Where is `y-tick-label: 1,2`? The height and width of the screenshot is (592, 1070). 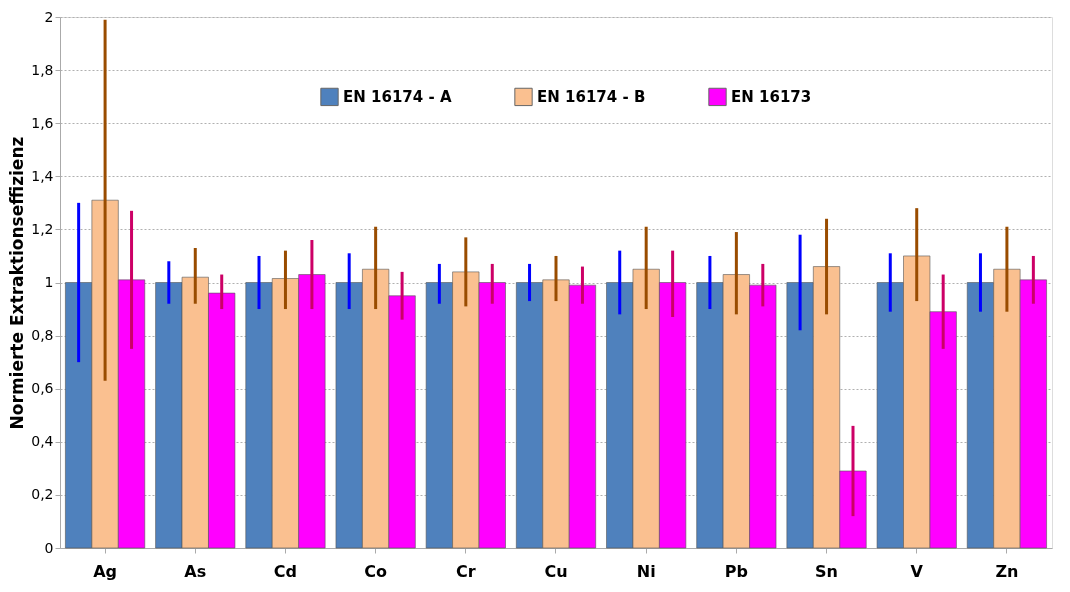
y-tick-label: 1,2 is located at coordinates (42, 228).